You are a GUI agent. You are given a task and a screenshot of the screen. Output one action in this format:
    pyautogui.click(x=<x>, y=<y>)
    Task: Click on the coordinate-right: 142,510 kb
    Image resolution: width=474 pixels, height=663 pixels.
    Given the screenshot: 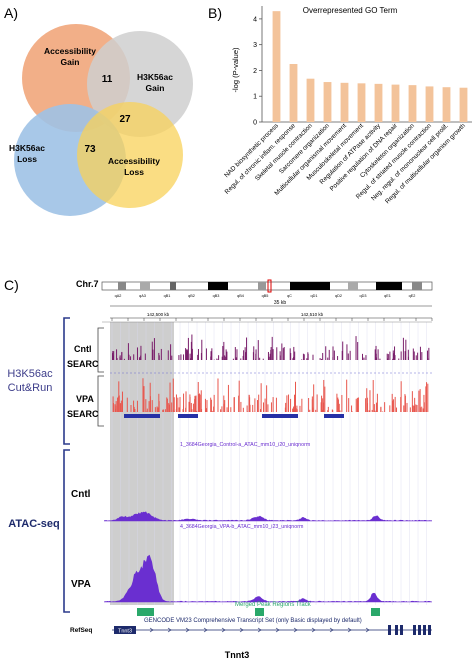 What is the action you would take?
    pyautogui.click(x=312, y=314)
    